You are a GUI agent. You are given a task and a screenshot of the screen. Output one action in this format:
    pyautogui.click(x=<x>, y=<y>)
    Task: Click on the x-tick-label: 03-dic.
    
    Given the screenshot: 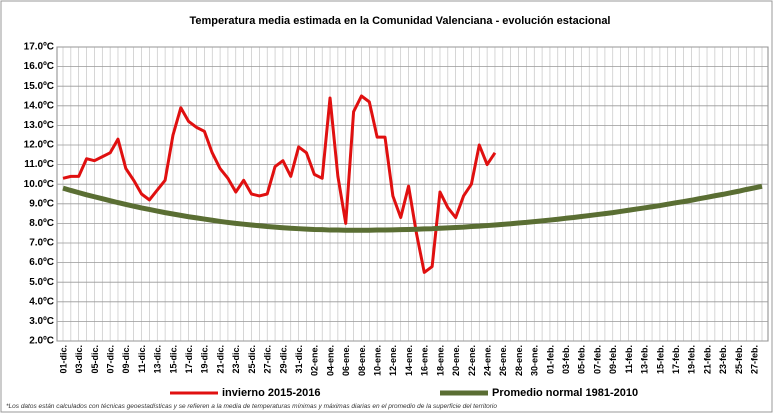 What is the action you would take?
    pyautogui.click(x=79, y=359)
    